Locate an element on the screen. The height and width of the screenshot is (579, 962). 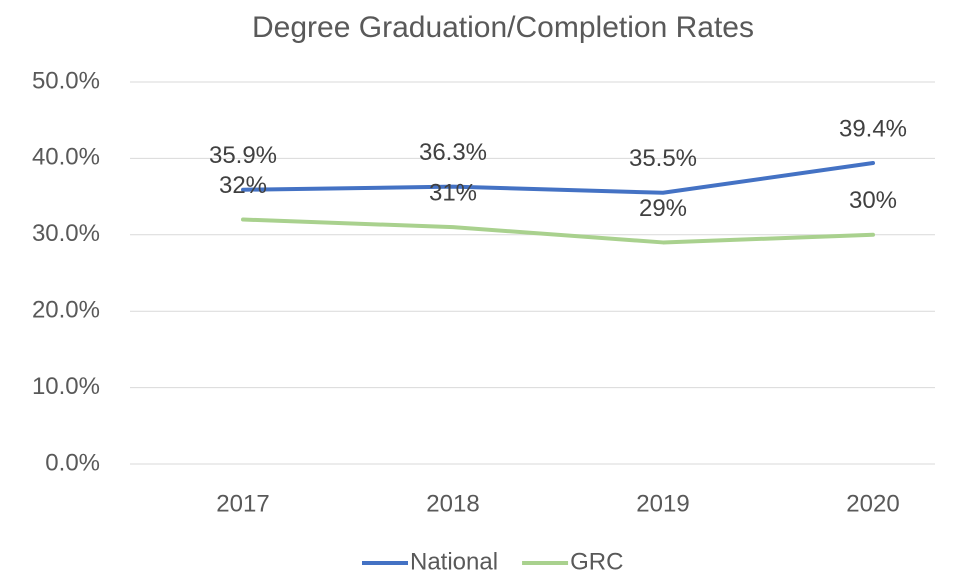
legend-label: National is located at coordinates (454, 561).